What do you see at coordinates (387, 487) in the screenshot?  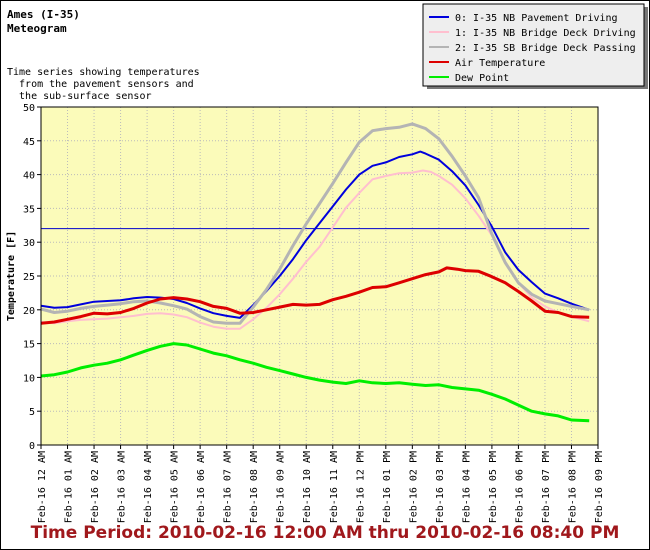 I see `x-tick-label: Feb-16 01 PM` at bounding box center [387, 487].